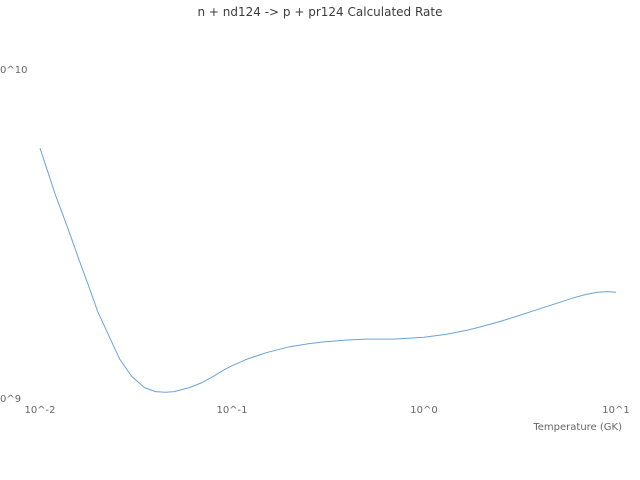 This screenshot has height=480, width=640. I want to click on x-tick-label-1e0: 10^0, so click(424, 410).